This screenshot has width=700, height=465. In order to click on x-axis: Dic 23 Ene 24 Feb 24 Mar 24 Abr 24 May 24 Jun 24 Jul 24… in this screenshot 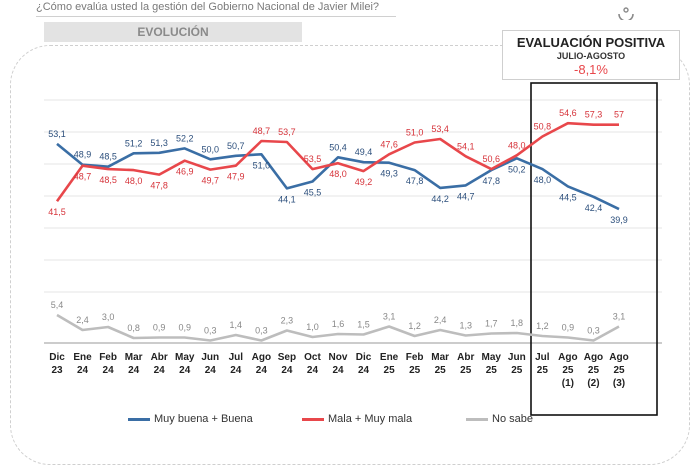, I will do `click(339, 370)`.